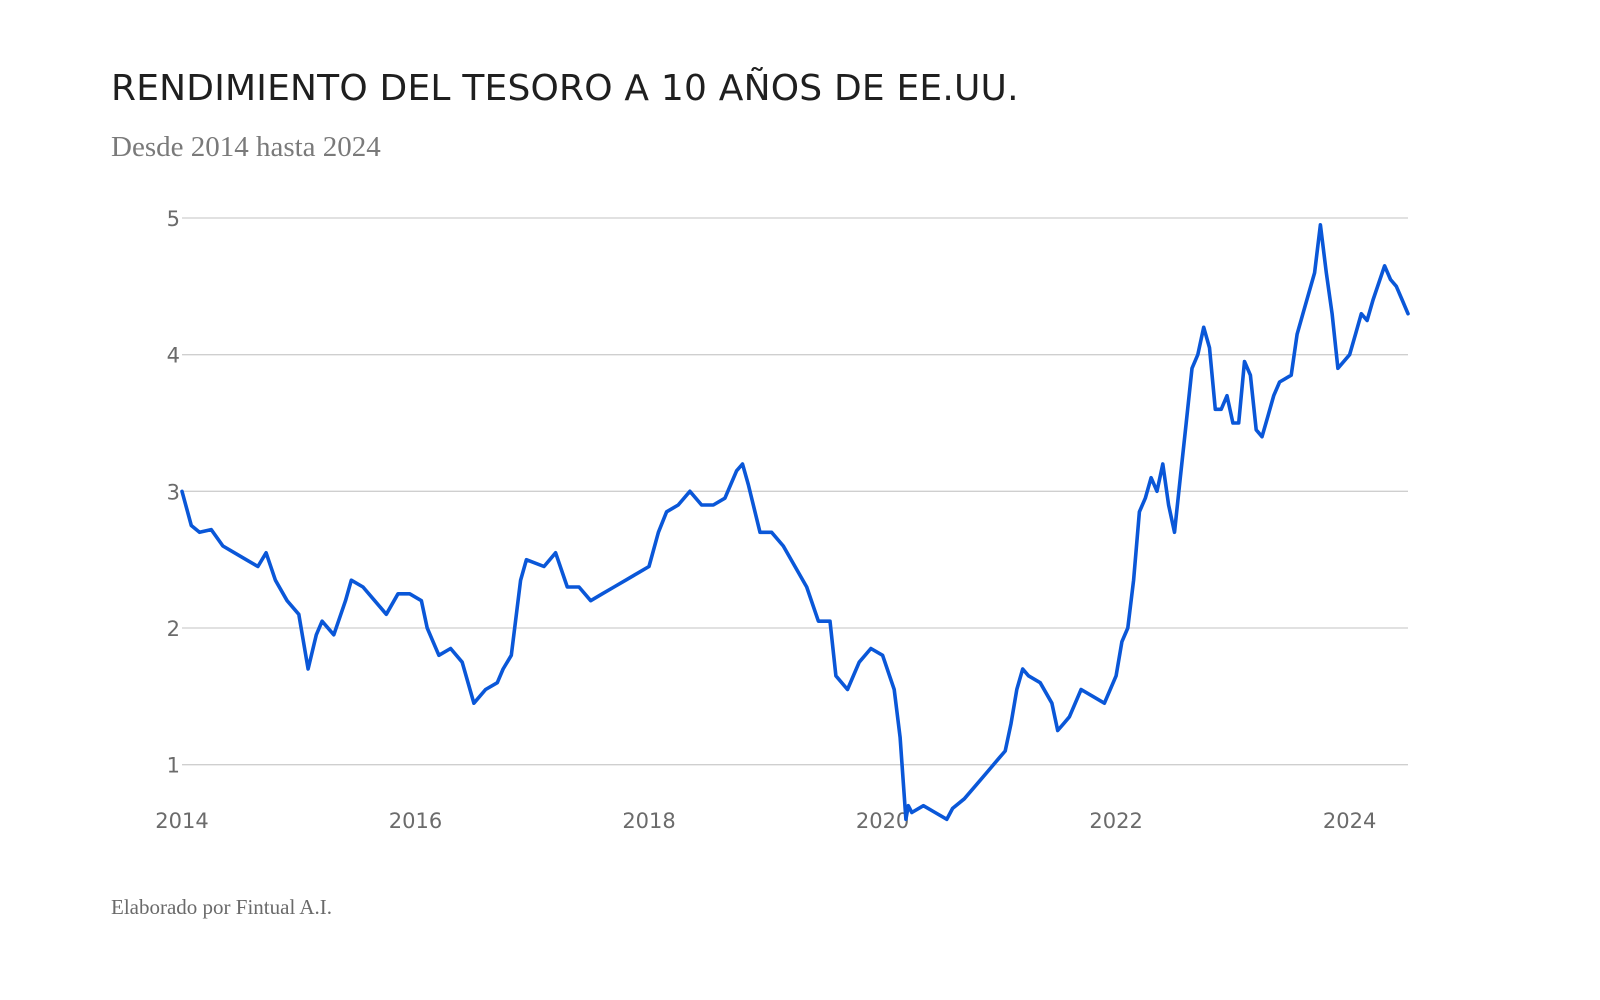 This screenshot has width=1600, height=1000. I want to click on y-tick-label: 5, so click(173, 219).